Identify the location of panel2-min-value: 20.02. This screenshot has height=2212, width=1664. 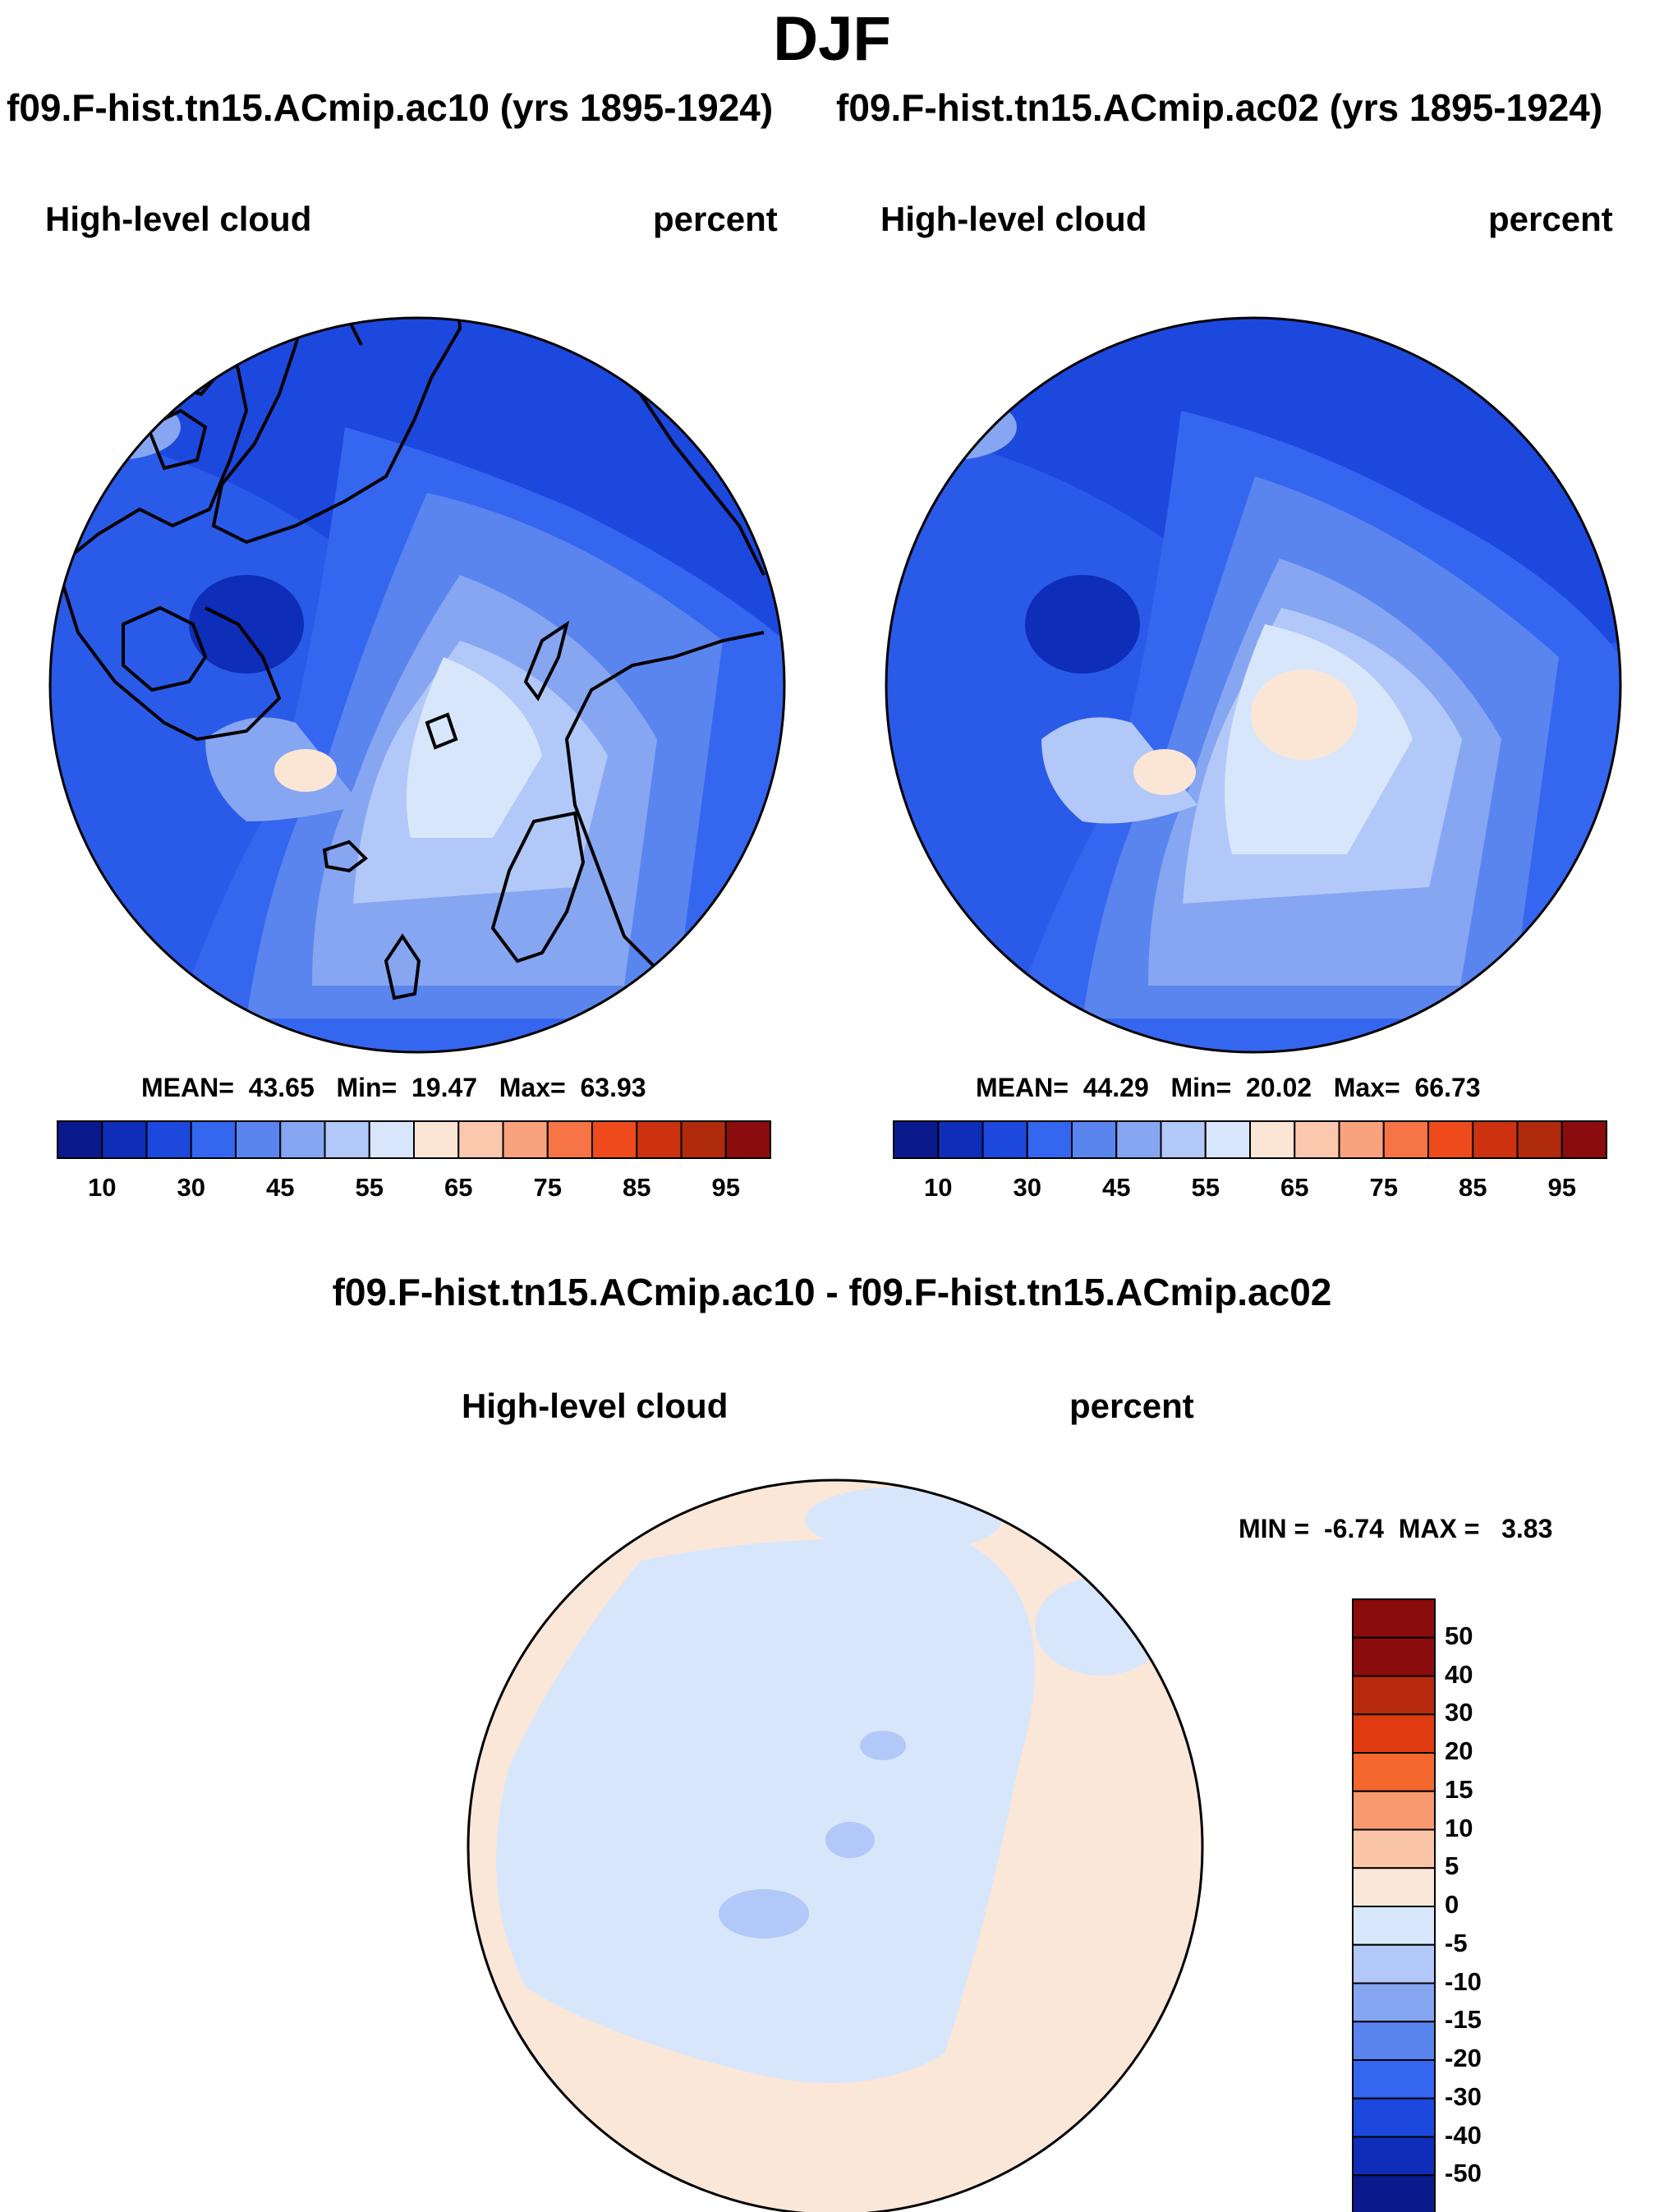
(1279, 1087).